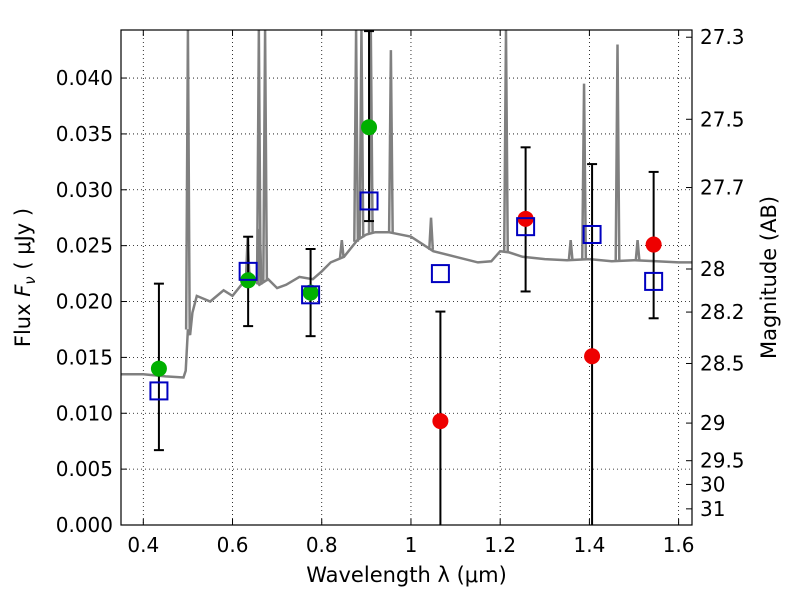 Image resolution: width=800 pixels, height=600 pixels. Describe the element at coordinates (769, 277) in the screenshot. I see `y2-axis-title: Magnitude (AB)` at that location.